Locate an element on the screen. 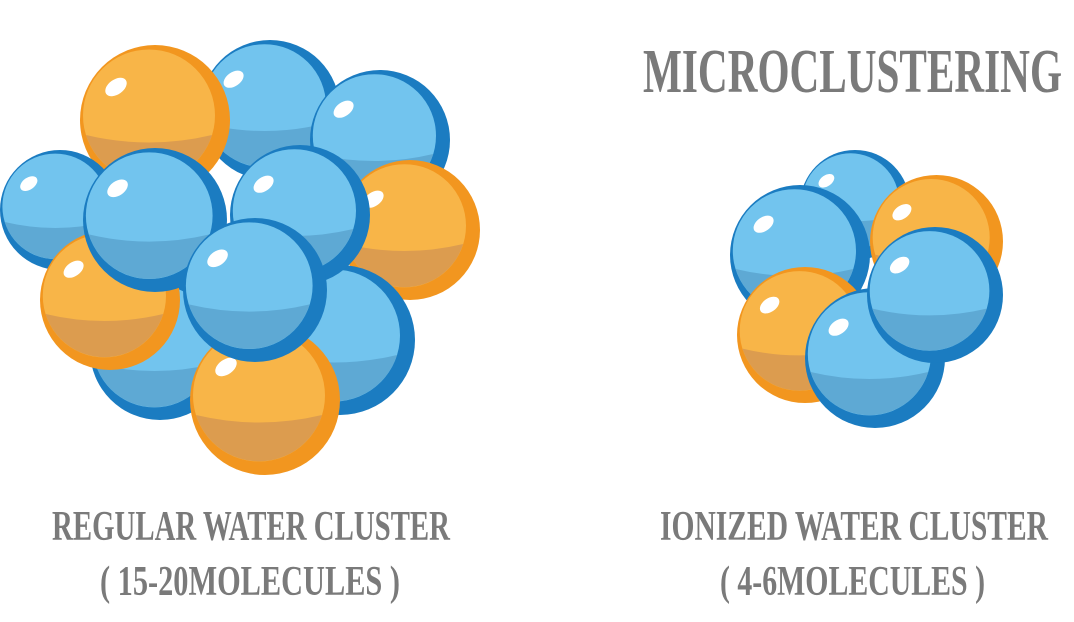  title: MICROCLUSTERING is located at coordinates (852, 72).